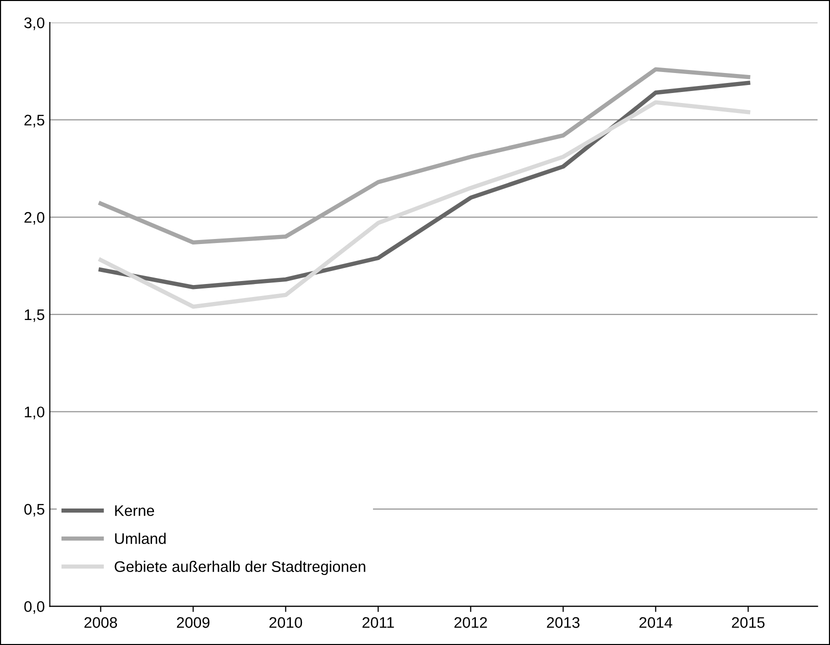 This screenshot has width=830, height=645. I want to click on x-tick-label: 2012, so click(470, 622).